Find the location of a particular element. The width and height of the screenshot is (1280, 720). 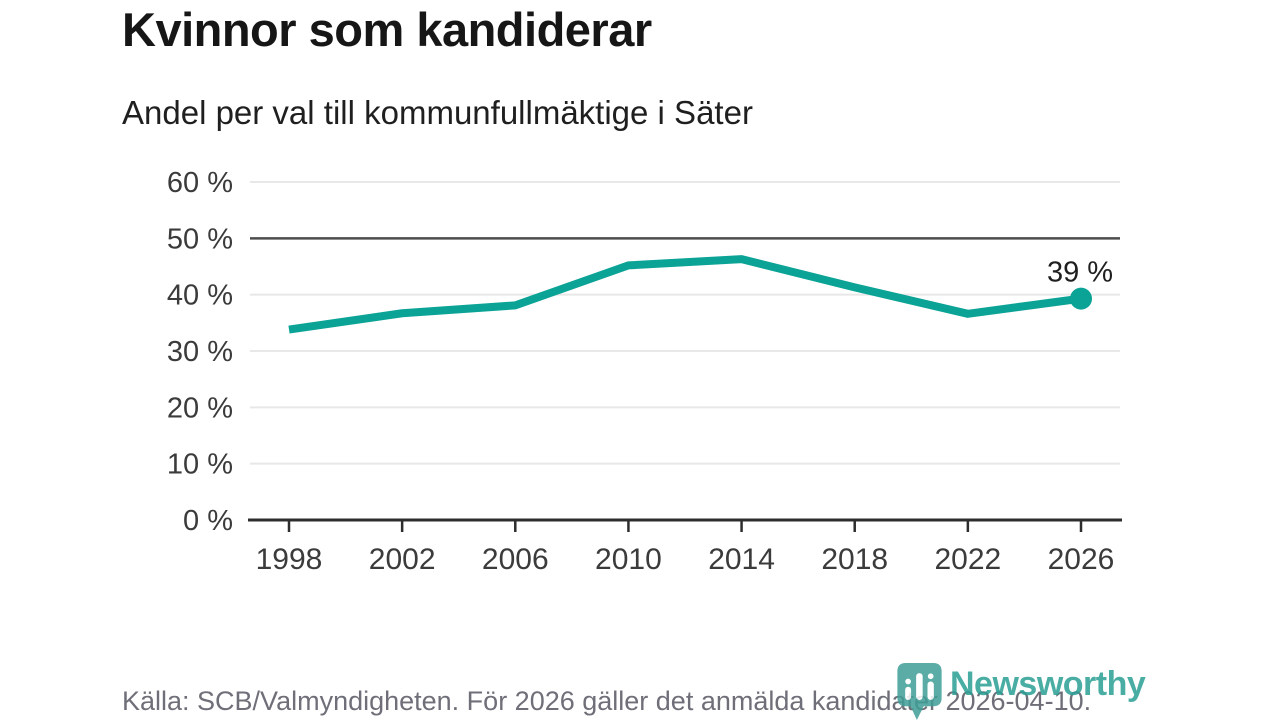

y-tick-label: 50 % is located at coordinates (200, 239).